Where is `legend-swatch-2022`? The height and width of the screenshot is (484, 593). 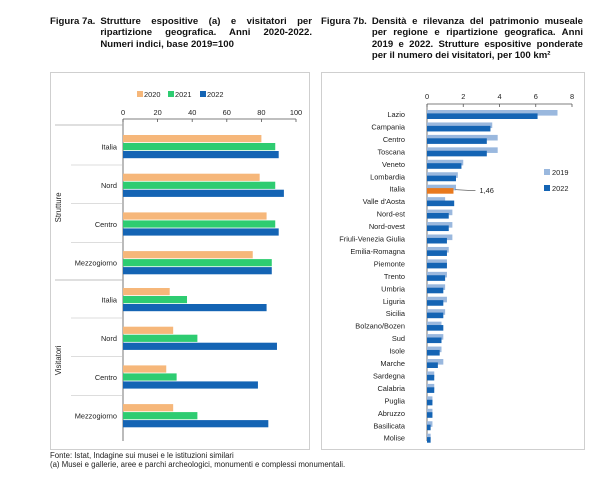
legend-swatch-2022 is located at coordinates (547, 188).